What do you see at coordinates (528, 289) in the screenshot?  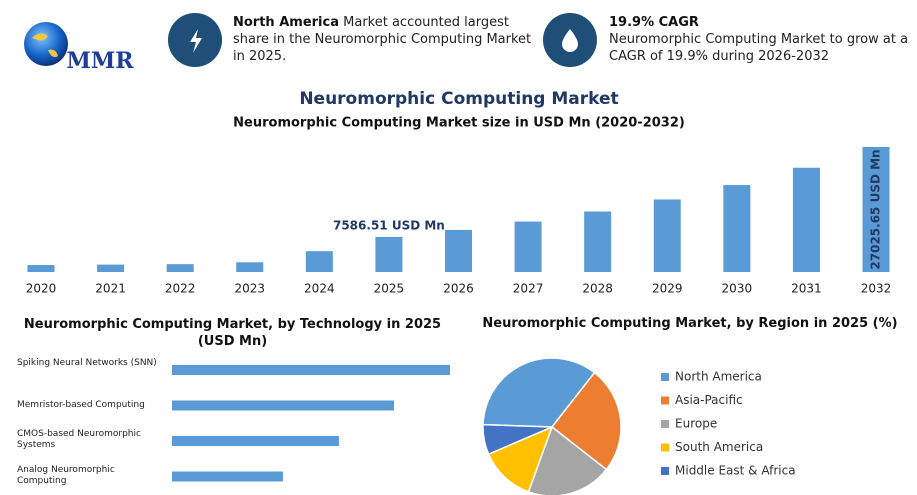 I see `x-tick-label: 2027` at bounding box center [528, 289].